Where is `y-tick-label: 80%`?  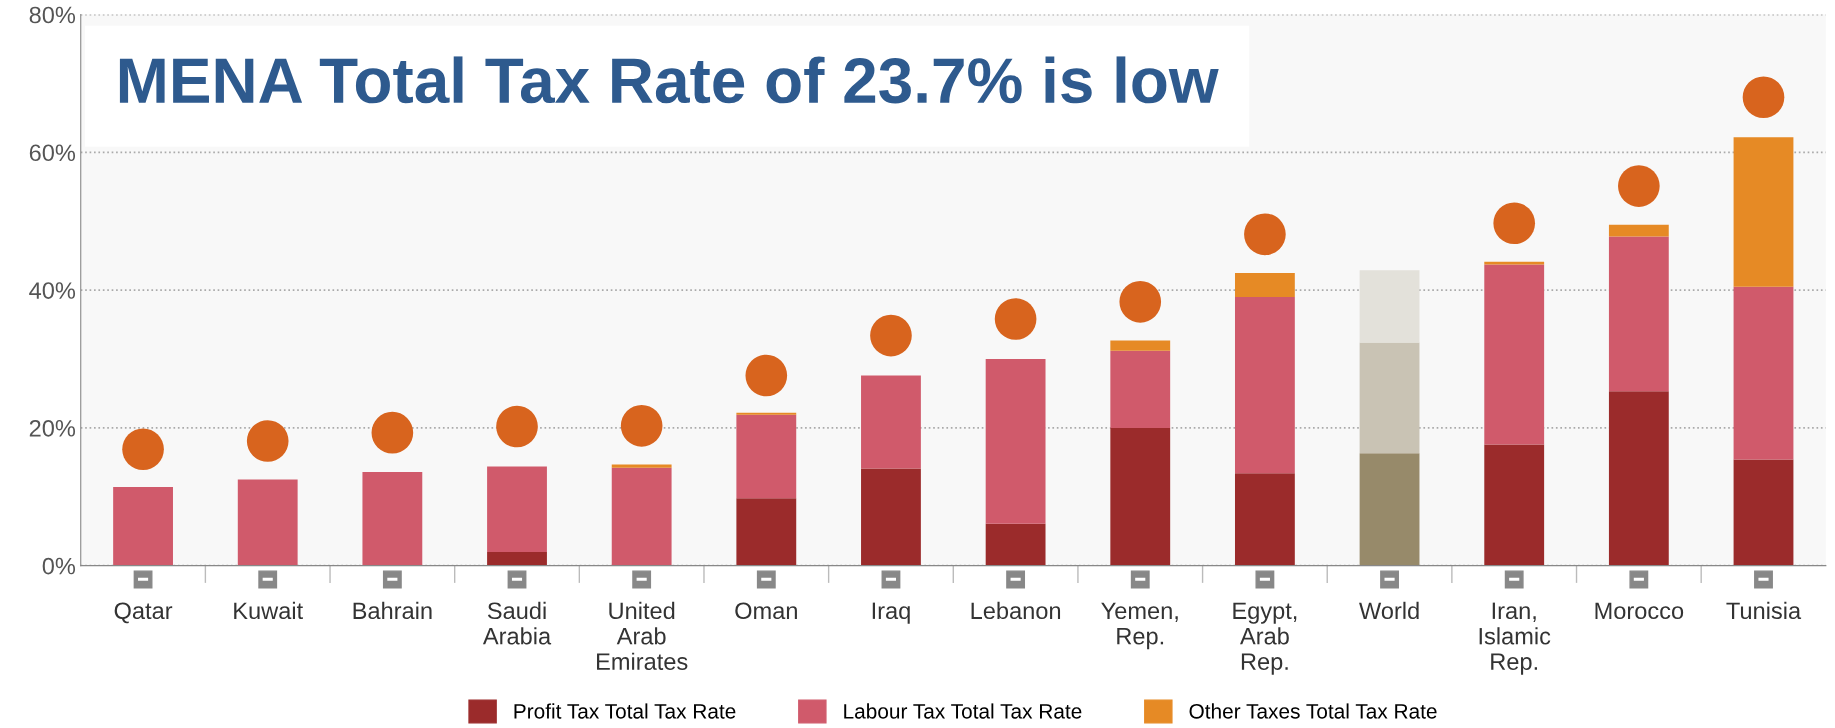 y-tick-label: 80% is located at coordinates (52, 15).